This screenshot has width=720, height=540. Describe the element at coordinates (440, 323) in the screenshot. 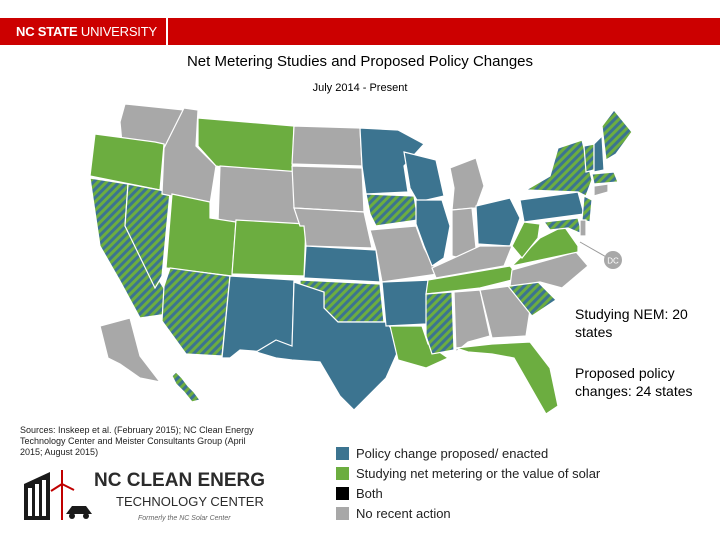

I see `state-mississippi: Mississippi` at that location.